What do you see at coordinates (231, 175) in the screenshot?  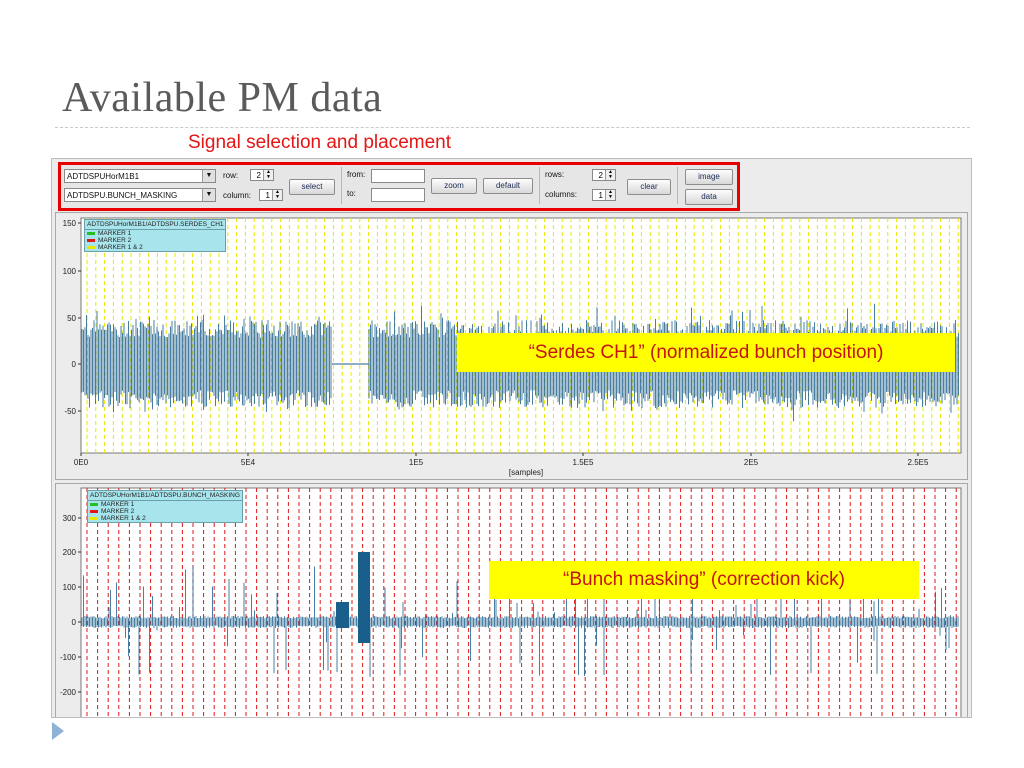 I see `row-label: row:` at bounding box center [231, 175].